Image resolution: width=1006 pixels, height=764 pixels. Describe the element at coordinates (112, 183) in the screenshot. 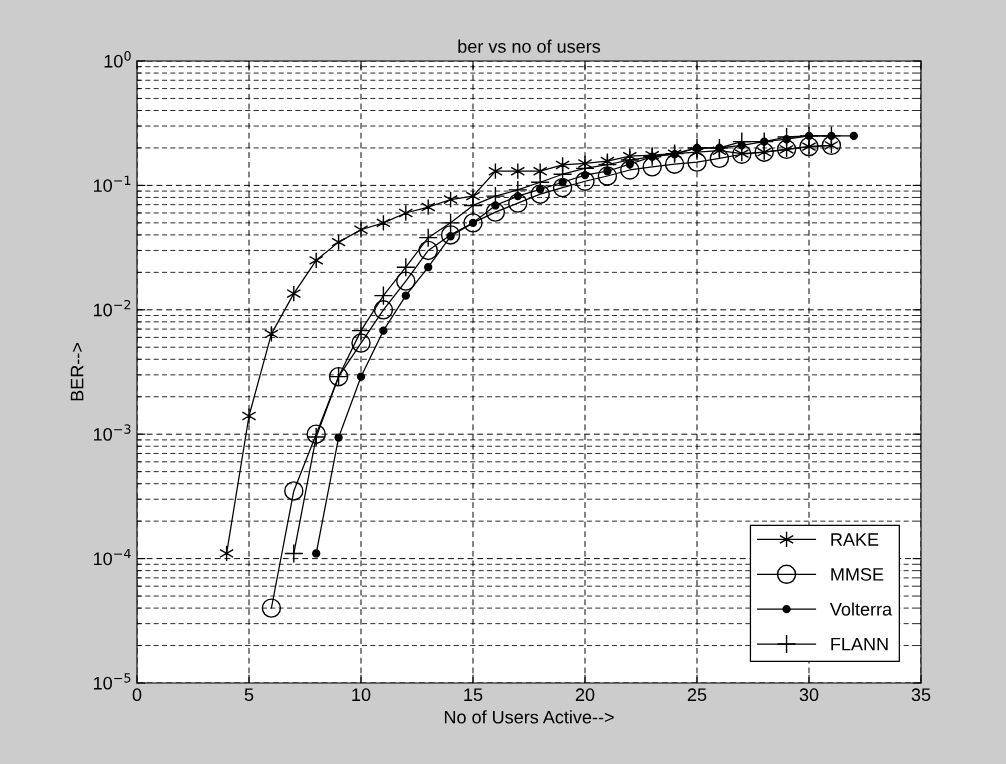

I see `y-tick-label: 10$^{−1}$` at that location.